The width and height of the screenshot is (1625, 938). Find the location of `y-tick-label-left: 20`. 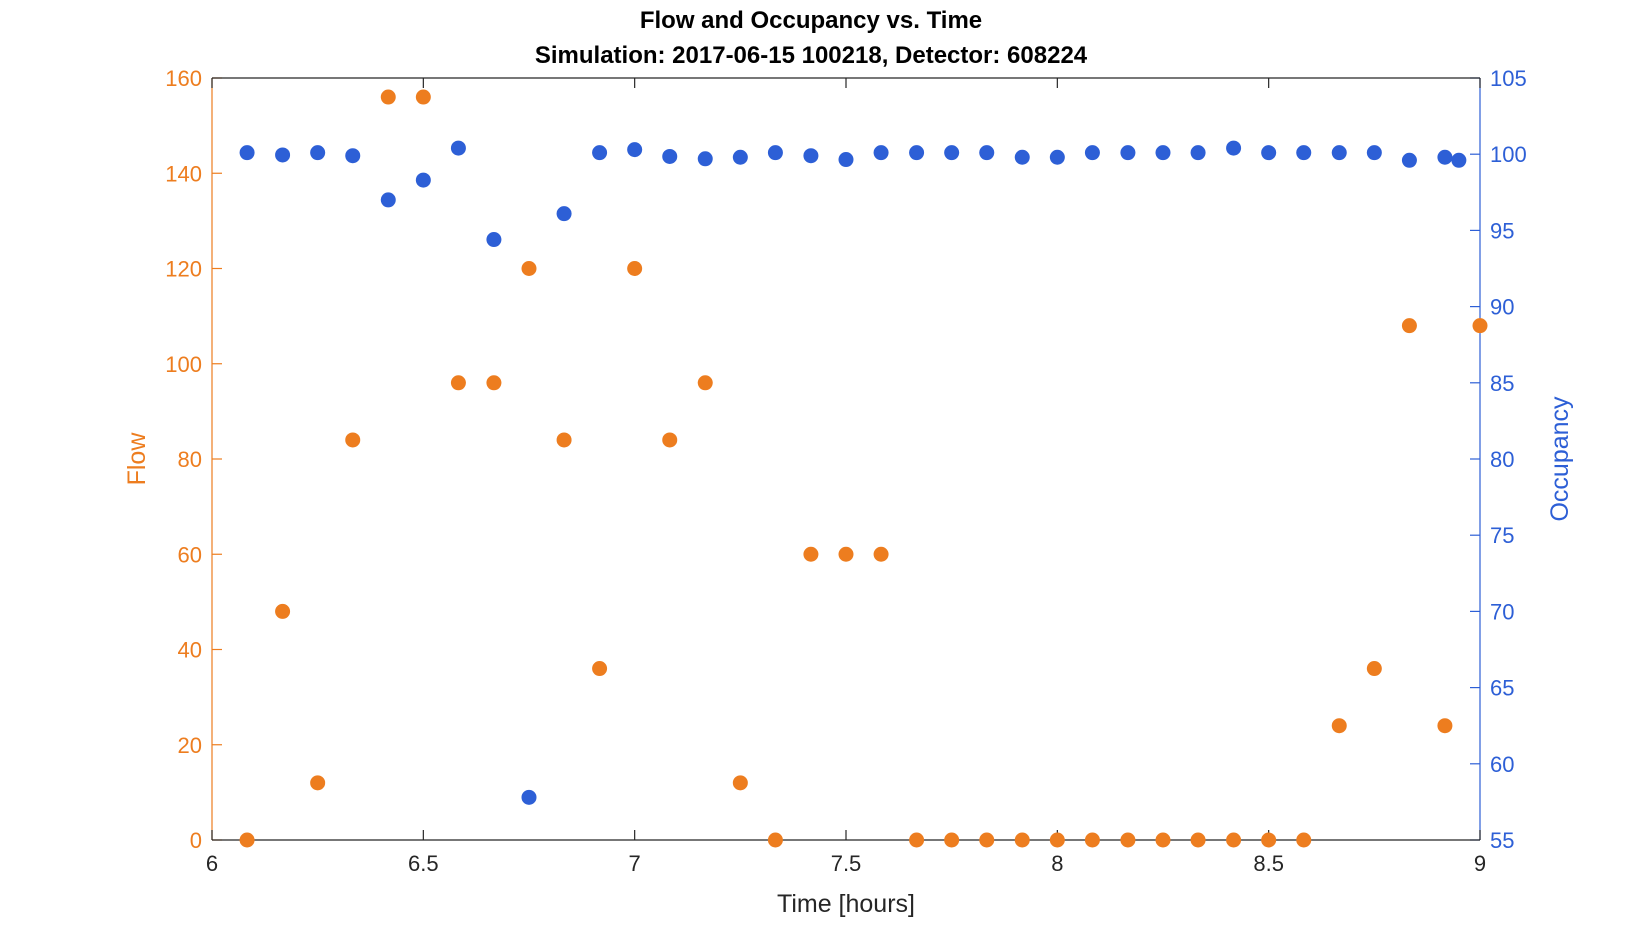

y-tick-label-left: 20 is located at coordinates (190, 745).